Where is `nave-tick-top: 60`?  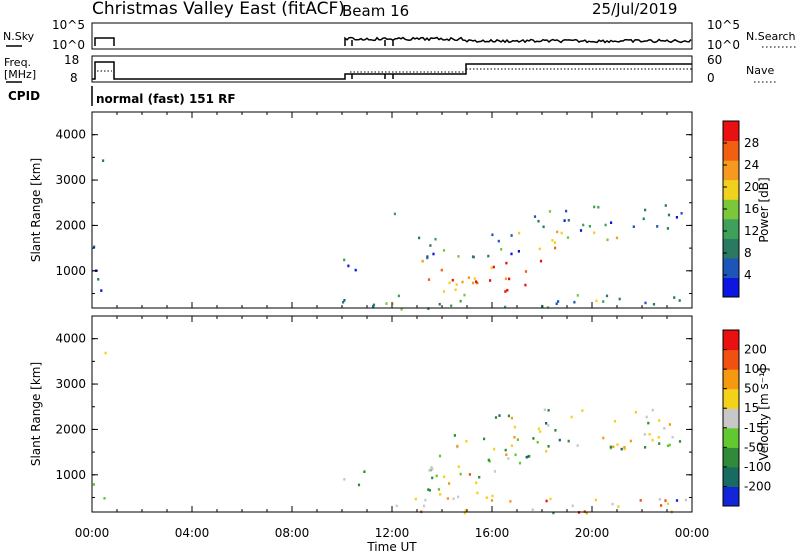 nave-tick-top: 60 is located at coordinates (714, 60).